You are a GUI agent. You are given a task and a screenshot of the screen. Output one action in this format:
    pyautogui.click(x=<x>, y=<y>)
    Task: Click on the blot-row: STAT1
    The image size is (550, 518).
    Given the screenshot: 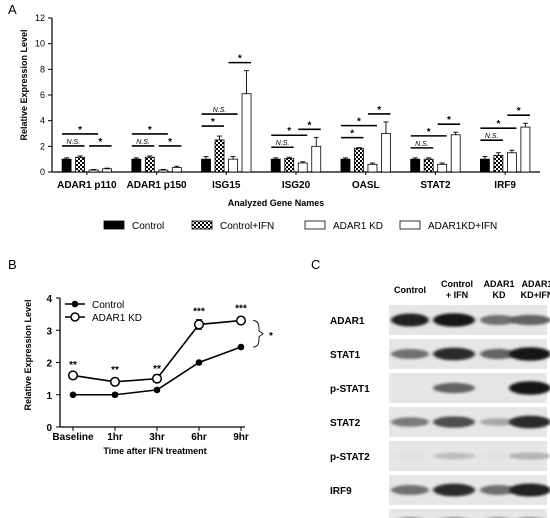 What is the action you would take?
    pyautogui.click(x=440, y=354)
    